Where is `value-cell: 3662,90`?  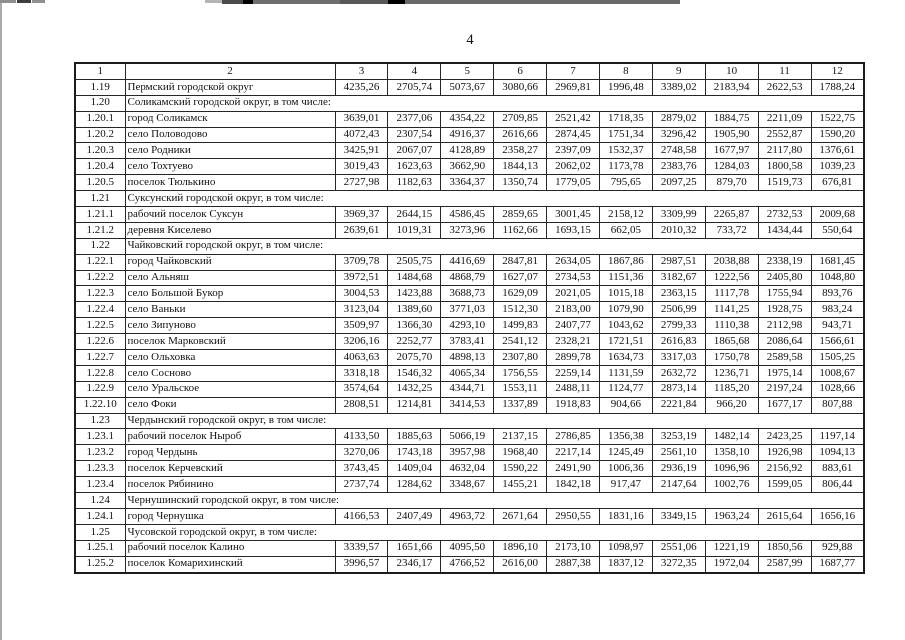
value-cell: 3662,90 is located at coordinates (467, 167).